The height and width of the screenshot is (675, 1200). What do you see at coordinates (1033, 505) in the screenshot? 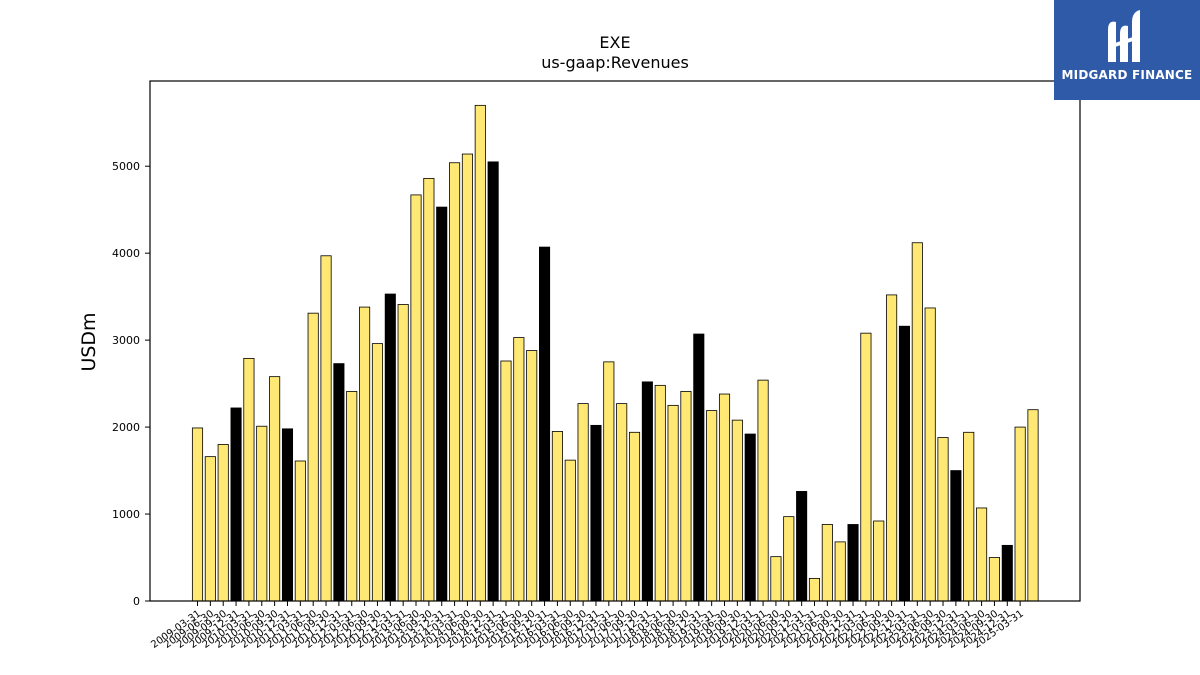
I see `bar-undefined` at bounding box center [1033, 505].